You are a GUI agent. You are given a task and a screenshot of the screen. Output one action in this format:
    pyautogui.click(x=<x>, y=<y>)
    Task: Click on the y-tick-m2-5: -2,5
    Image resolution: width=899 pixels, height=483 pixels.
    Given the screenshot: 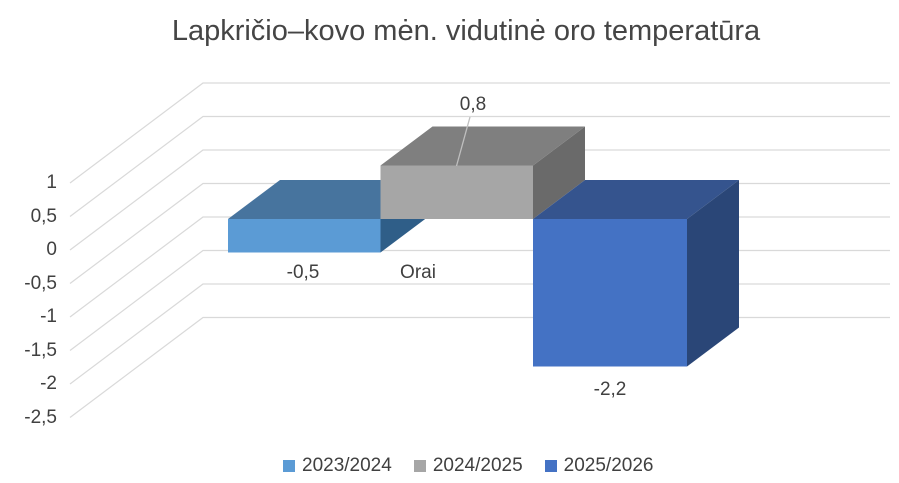 What is the action you would take?
    pyautogui.click(x=40, y=417)
    